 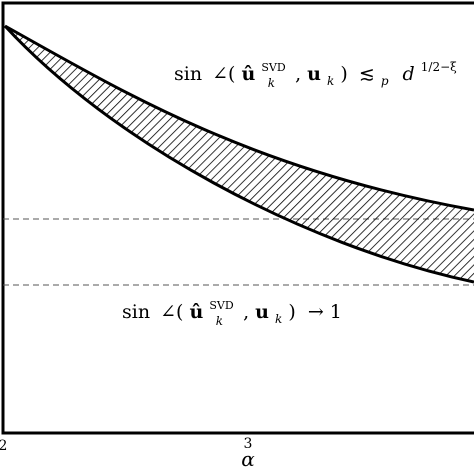 What do you see at coordinates (232, 311) in the screenshot?
I see `lower-annotation: sin ∠( û SVD k , u k ) → 1` at bounding box center [232, 311].